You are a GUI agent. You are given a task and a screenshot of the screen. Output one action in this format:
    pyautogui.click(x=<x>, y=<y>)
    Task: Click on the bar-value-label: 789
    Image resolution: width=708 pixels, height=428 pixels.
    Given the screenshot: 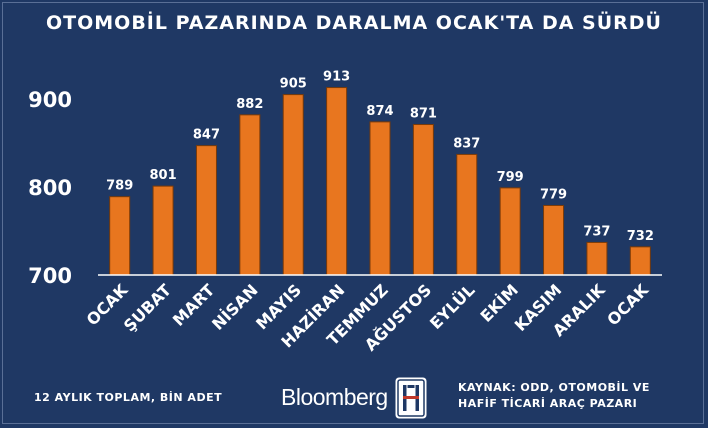 What is the action you would take?
    pyautogui.click(x=119, y=186)
    